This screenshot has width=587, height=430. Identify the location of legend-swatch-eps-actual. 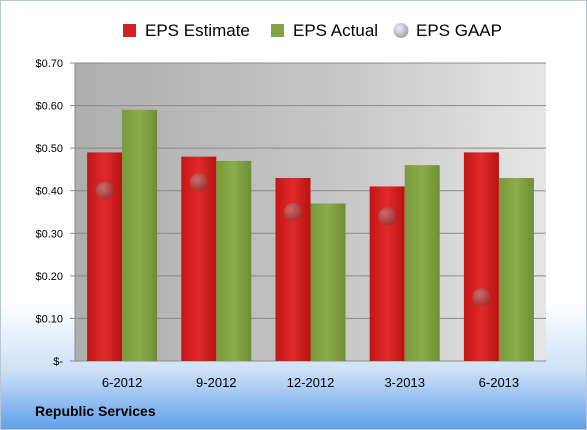
(277, 30).